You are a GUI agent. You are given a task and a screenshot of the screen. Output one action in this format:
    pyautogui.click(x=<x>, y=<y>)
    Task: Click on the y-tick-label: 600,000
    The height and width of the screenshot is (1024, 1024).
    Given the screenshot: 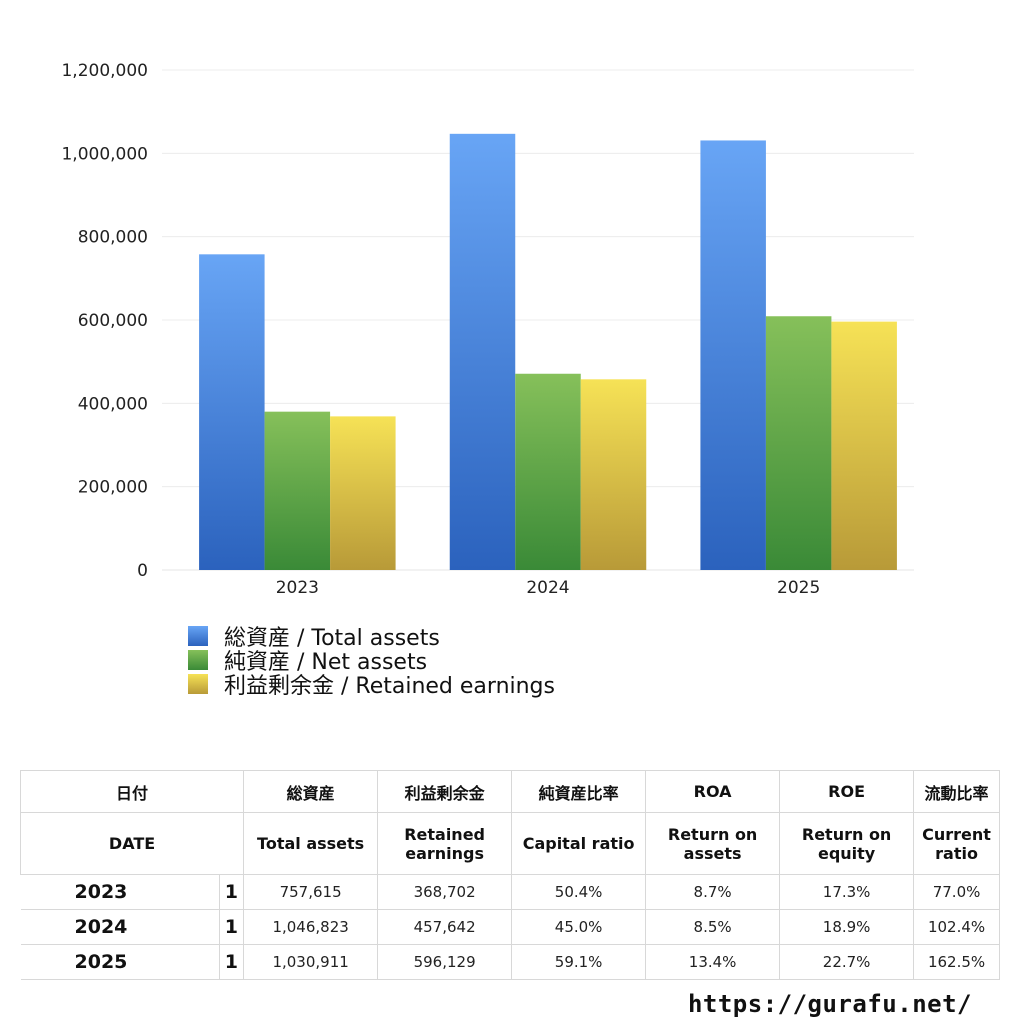 What is the action you would take?
    pyautogui.click(x=113, y=321)
    